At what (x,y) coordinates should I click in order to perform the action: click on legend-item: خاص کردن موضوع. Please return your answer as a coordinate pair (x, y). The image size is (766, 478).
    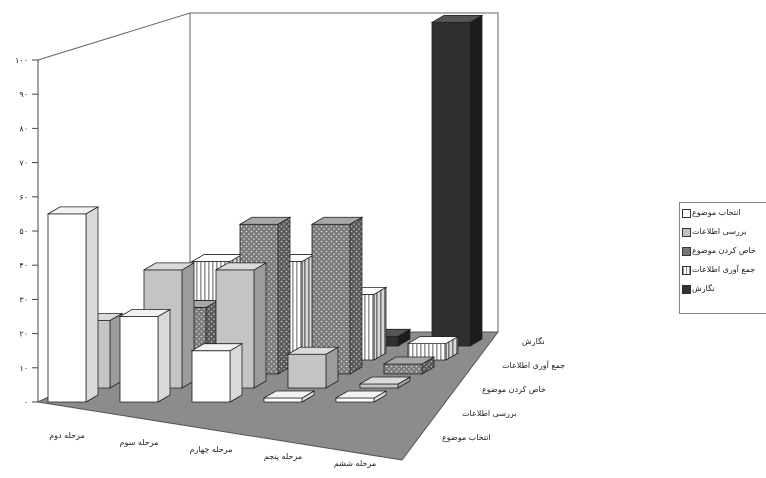
    Looking at the image, I should click on (723, 250).